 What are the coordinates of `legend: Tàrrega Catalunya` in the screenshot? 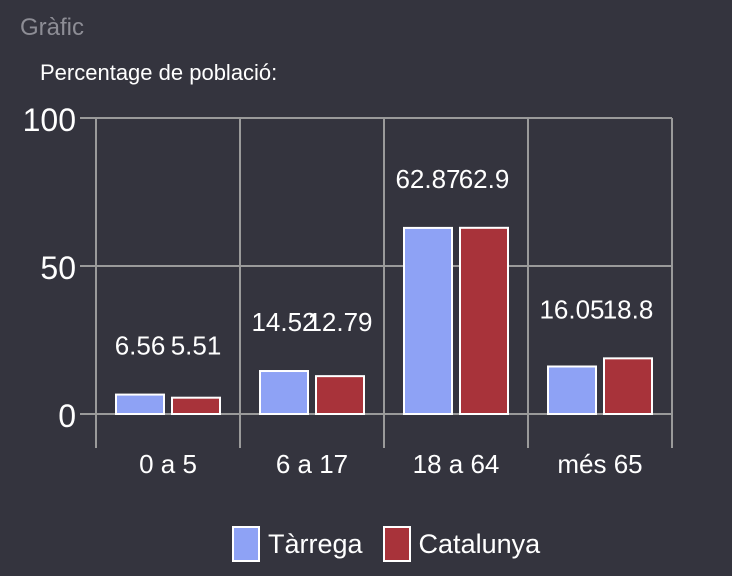 It's located at (396, 544).